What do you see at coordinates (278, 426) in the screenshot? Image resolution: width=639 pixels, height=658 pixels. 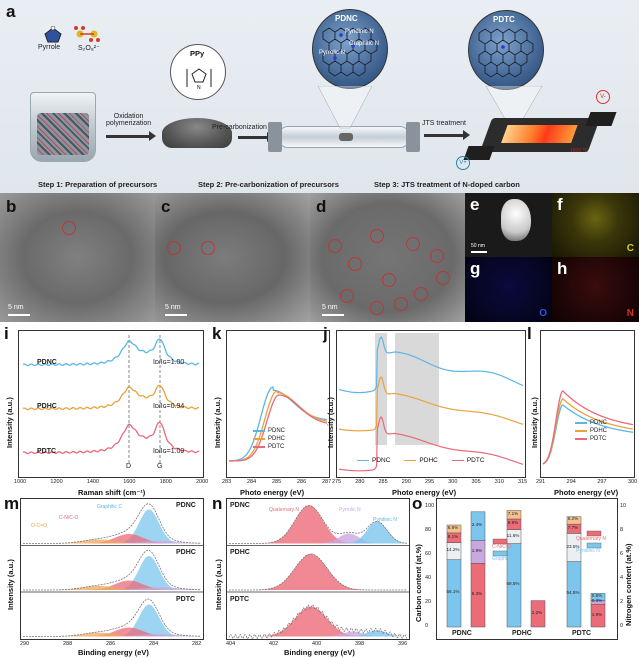 I see `k-line-pdhc` at bounding box center [278, 426].